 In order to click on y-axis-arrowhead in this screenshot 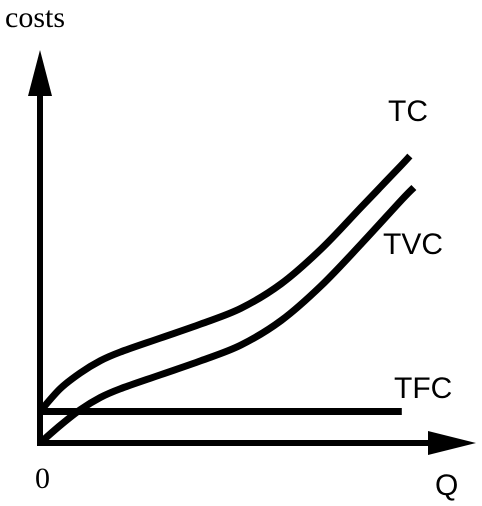, I will do `click(40, 73)`.